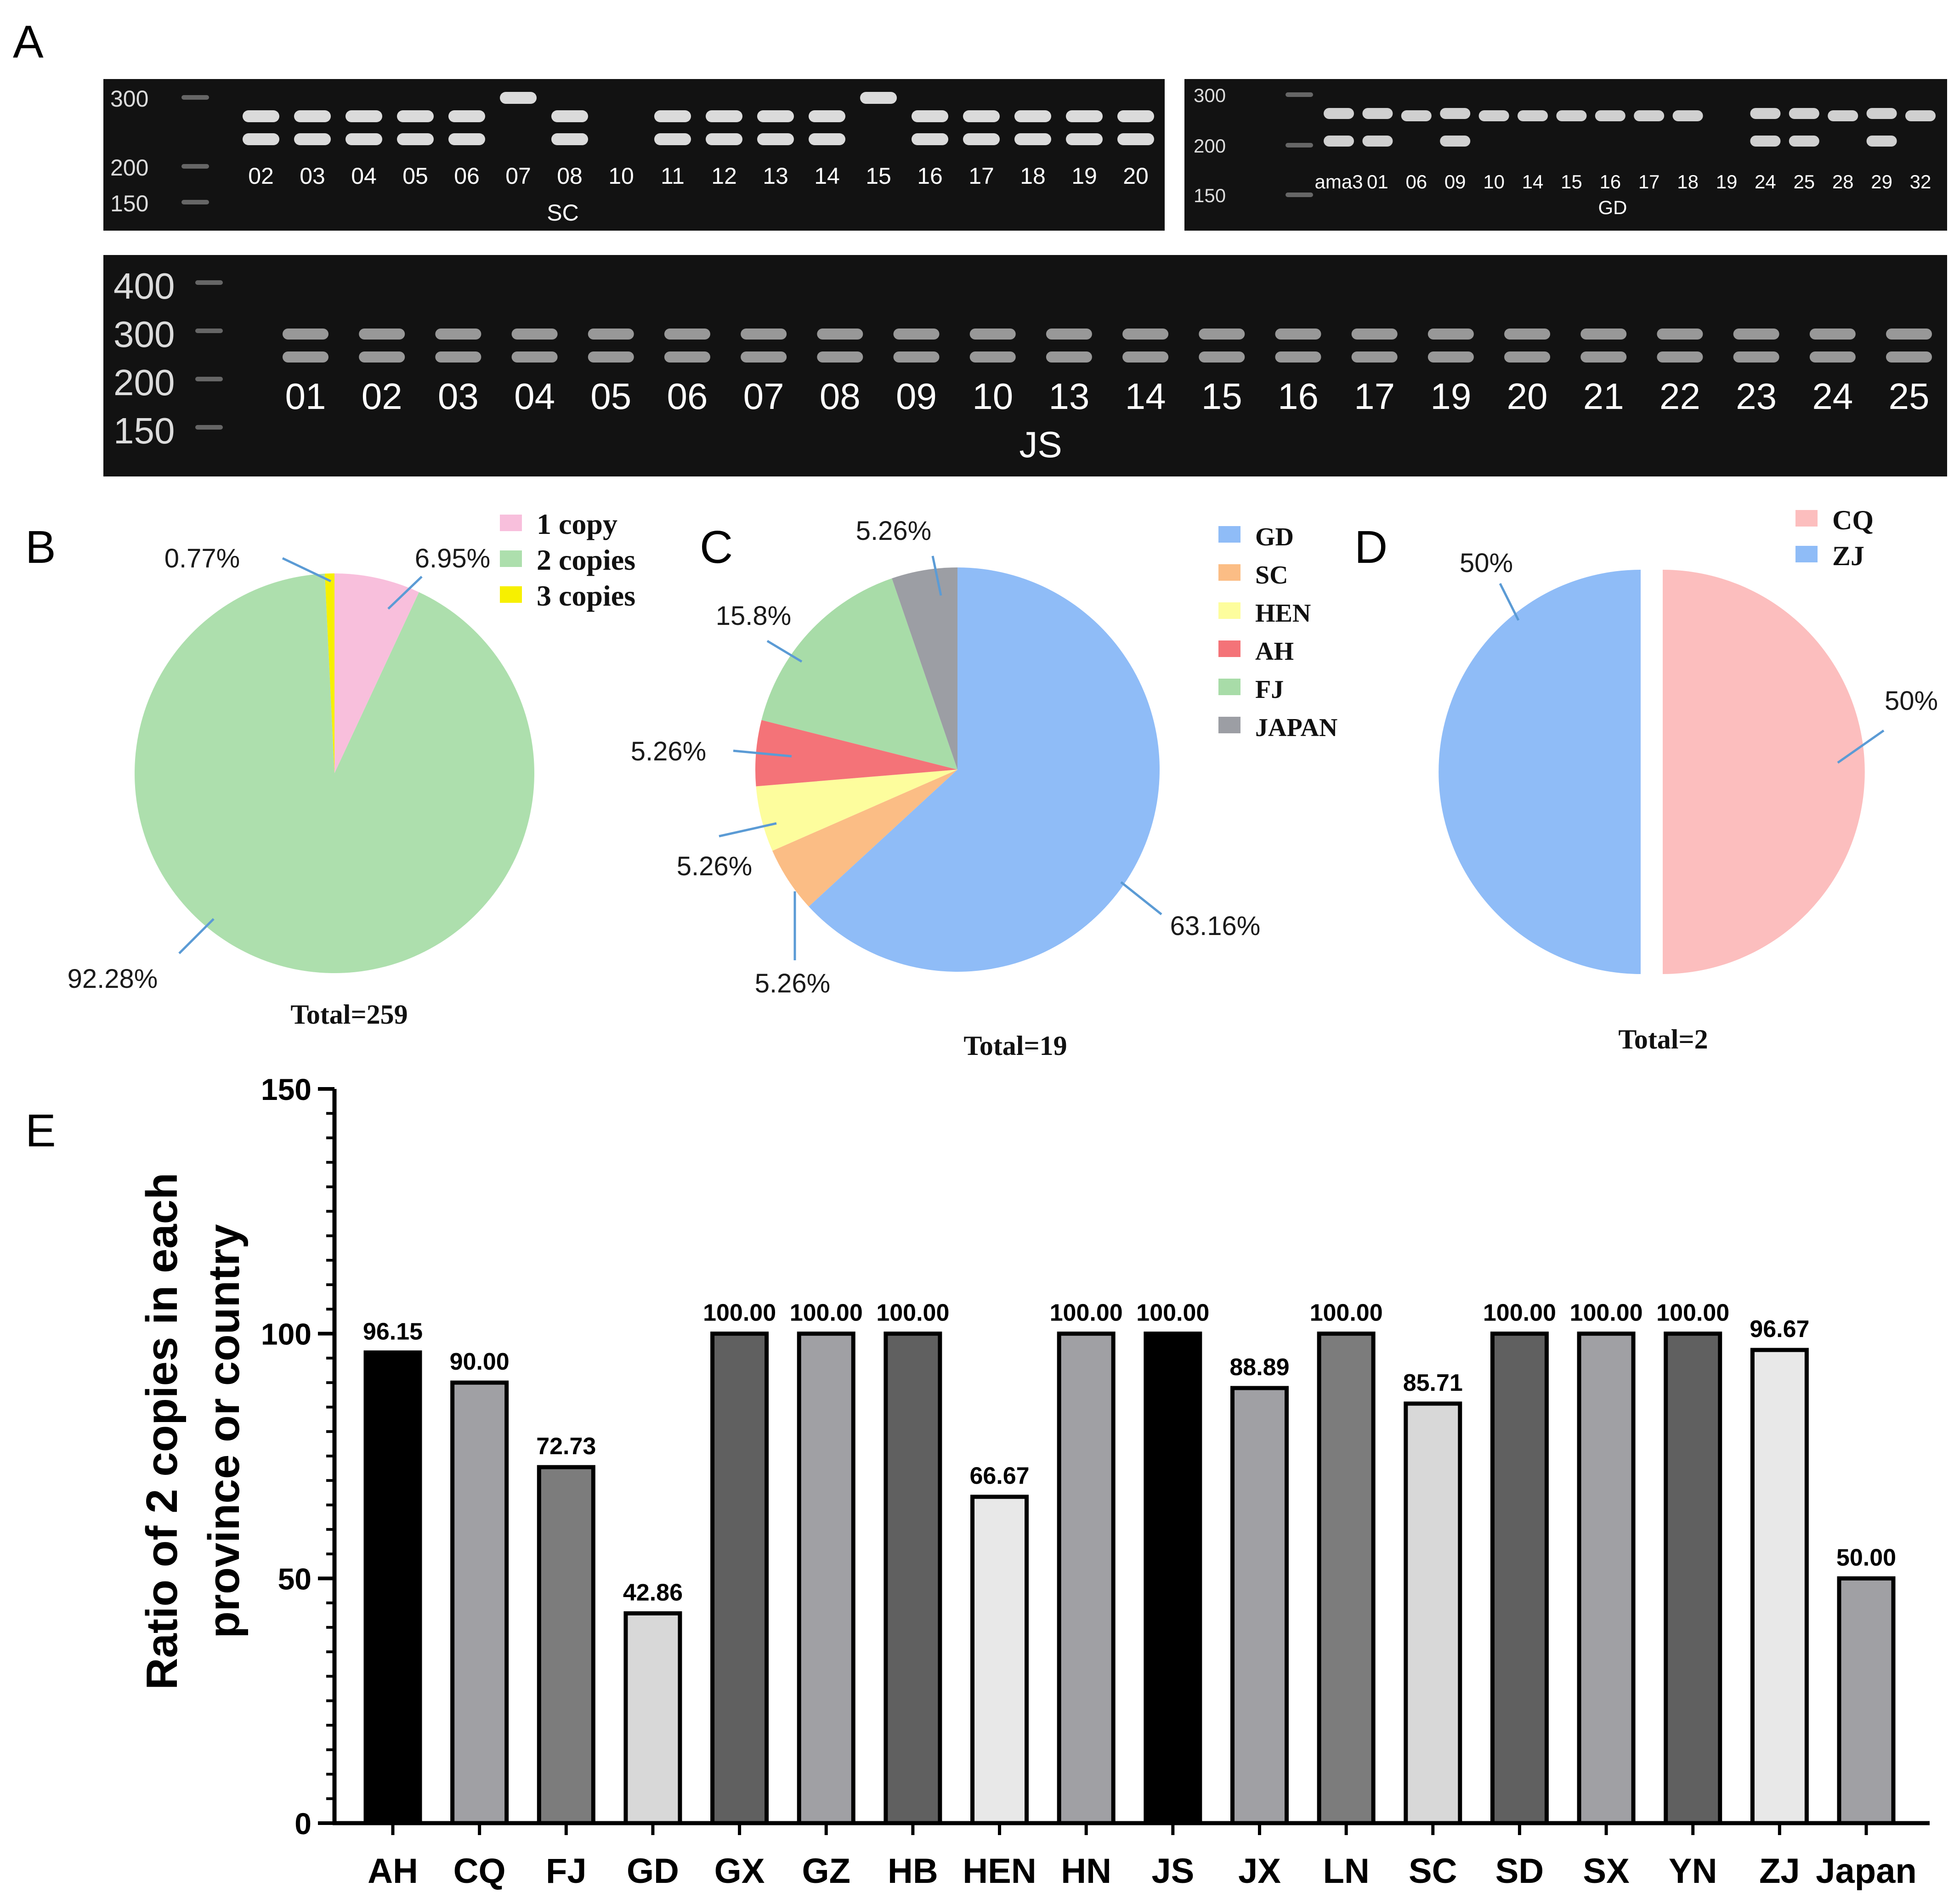  What do you see at coordinates (826, 1871) in the screenshot?
I see `x-tick-label: GZ` at bounding box center [826, 1871].